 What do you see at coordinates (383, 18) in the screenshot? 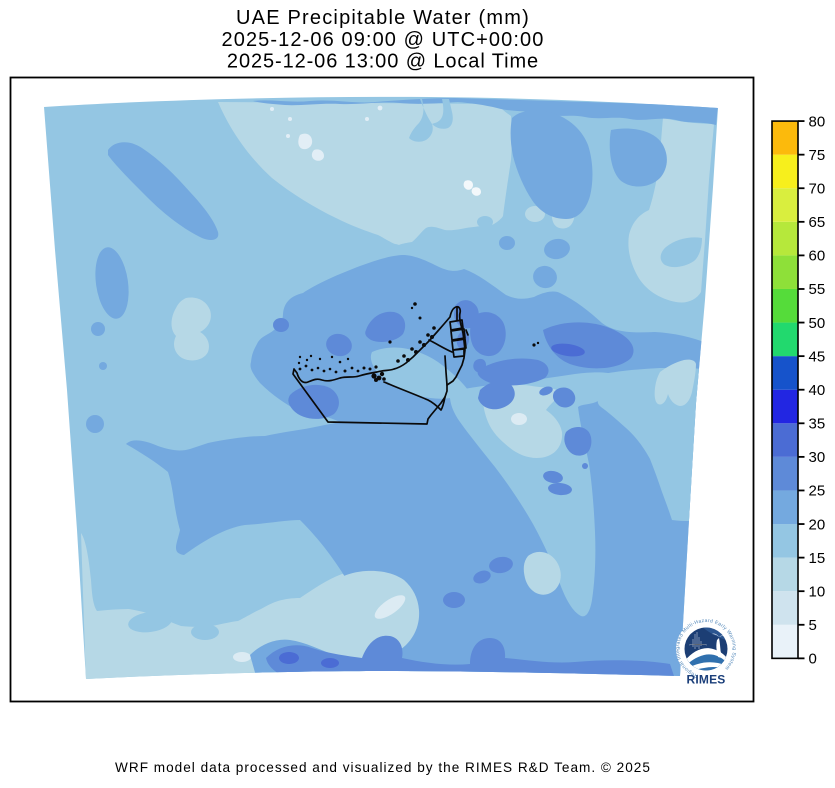
I see `svg-text: UAE Precipitable Water (mm)` at bounding box center [383, 18].